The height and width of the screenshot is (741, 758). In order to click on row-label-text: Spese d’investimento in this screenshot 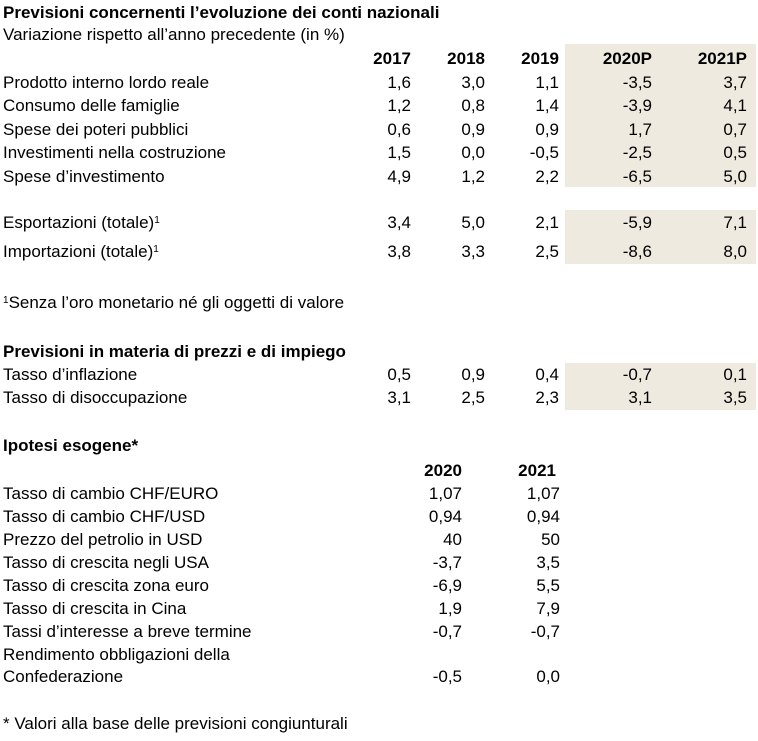, I will do `click(84, 176)`.